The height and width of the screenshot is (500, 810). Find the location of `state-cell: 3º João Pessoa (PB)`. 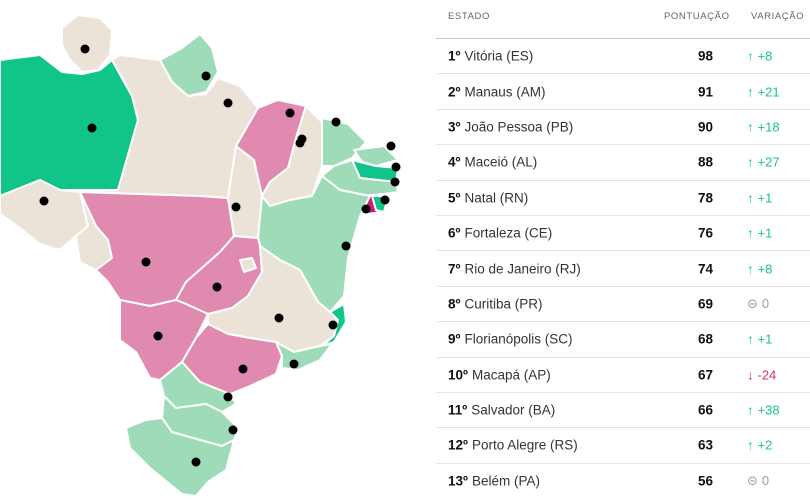

state-cell: 3º João Pessoa (PB) is located at coordinates (510, 126).